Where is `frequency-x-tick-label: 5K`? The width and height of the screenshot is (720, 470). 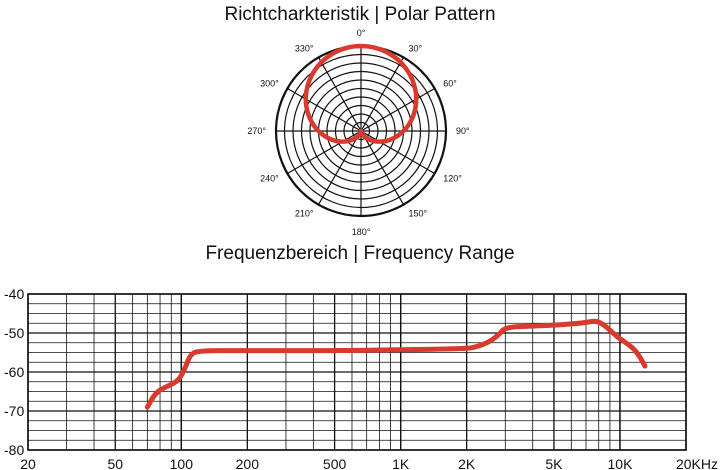 frequency-x-tick-label: 5K is located at coordinates (554, 463).